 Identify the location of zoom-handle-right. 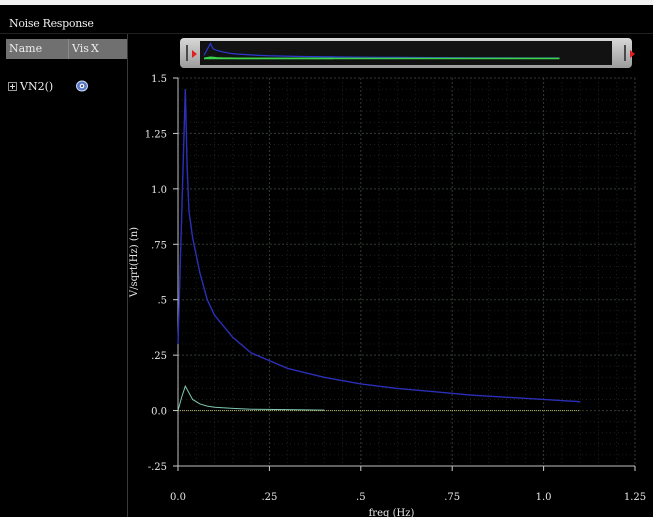
(625, 53).